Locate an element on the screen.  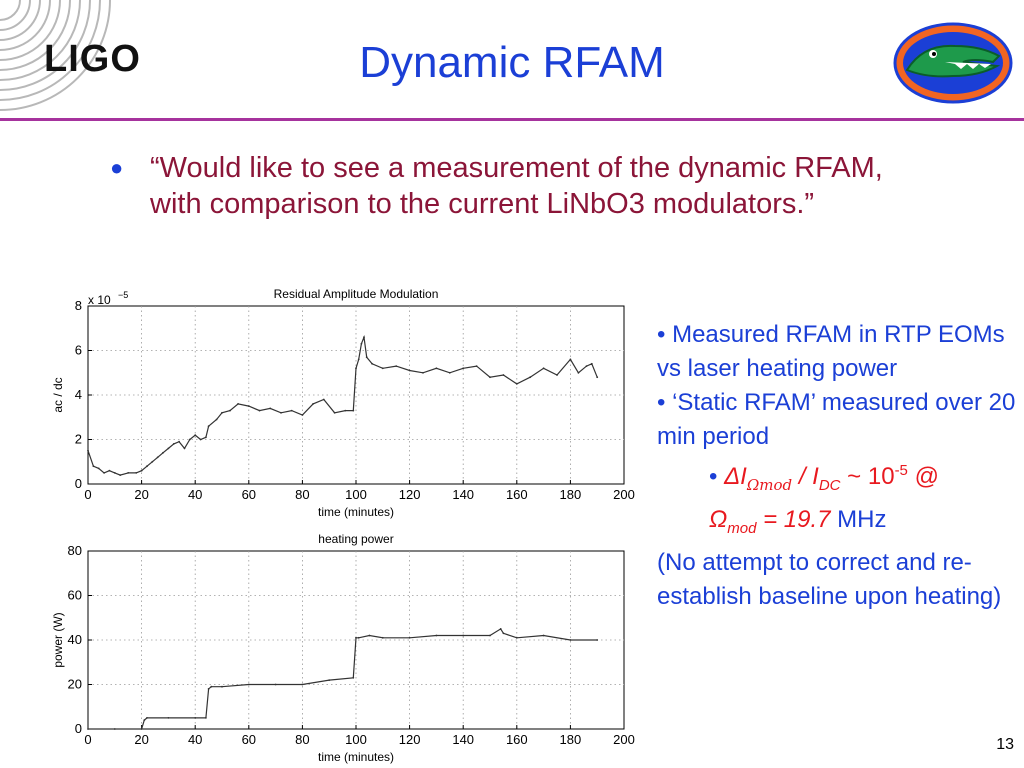
y-tick-label: 6 is located at coordinates (78, 350).